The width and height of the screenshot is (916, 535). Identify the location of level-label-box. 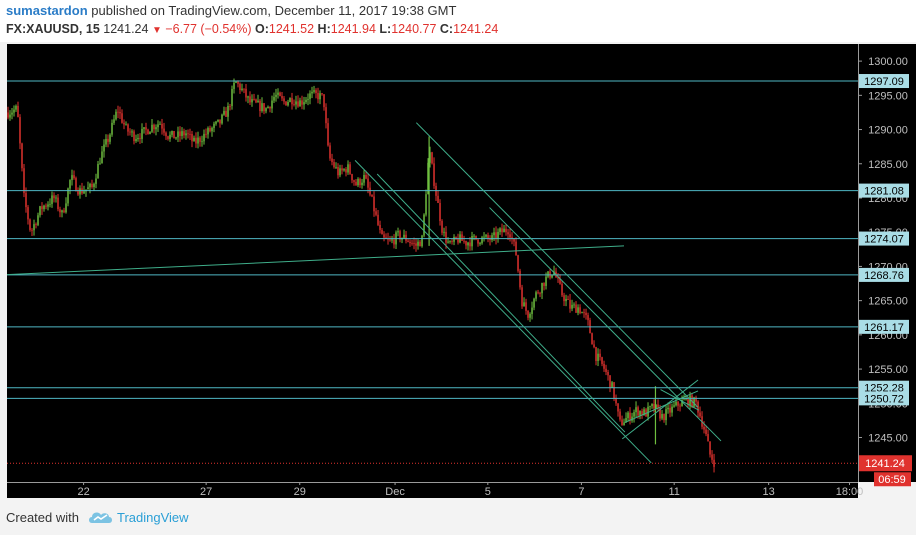
(884, 398).